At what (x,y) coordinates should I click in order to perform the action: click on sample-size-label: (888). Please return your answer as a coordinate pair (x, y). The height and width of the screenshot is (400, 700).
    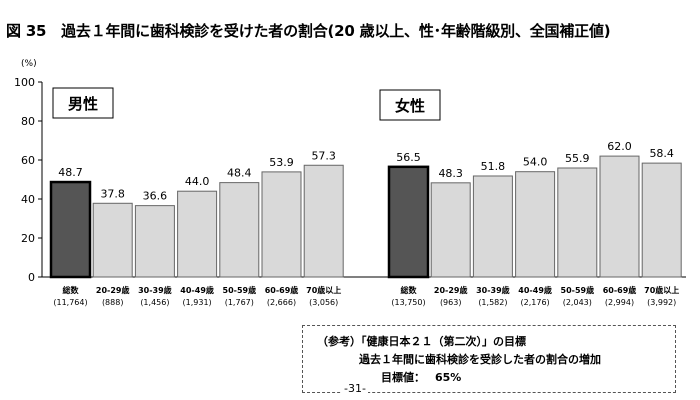
    Looking at the image, I should click on (113, 302).